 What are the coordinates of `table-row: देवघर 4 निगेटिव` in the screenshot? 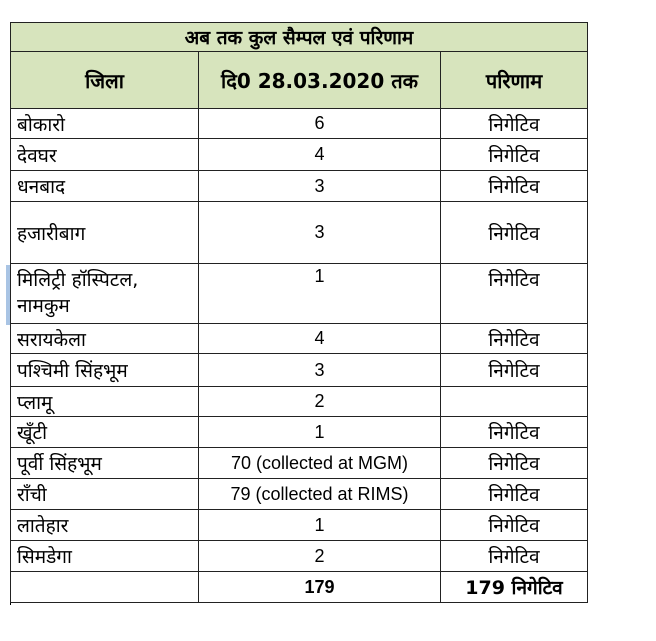 It's located at (299, 154).